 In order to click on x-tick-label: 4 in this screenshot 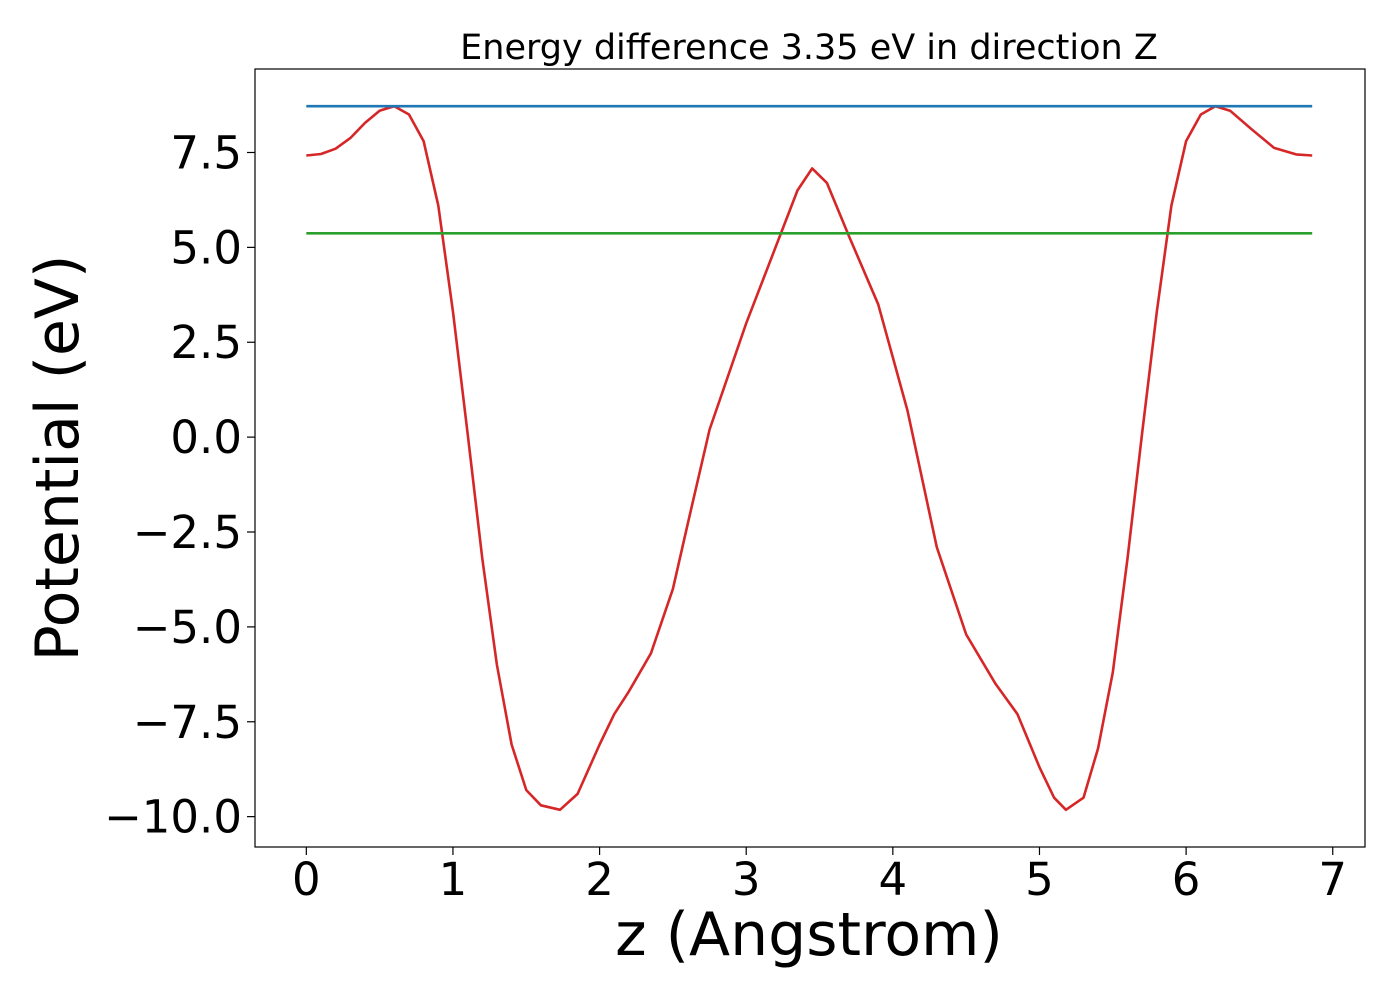, I will do `click(893, 879)`.